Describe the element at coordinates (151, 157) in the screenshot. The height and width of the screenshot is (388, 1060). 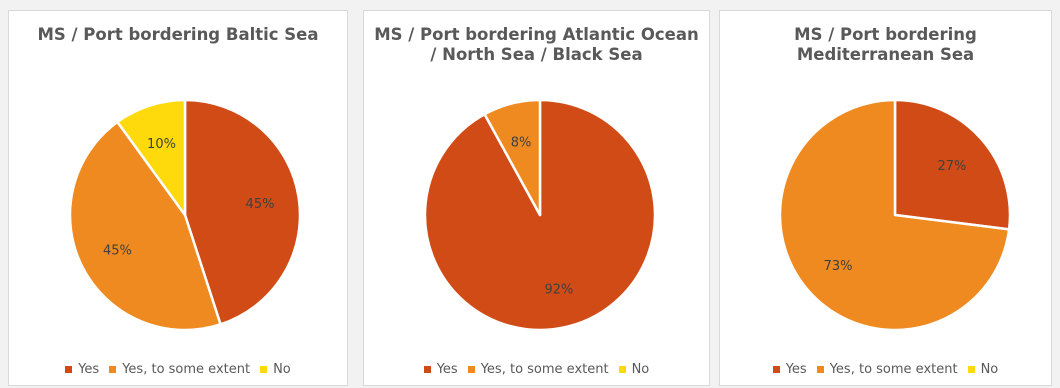
I see `pie-slice-no` at that location.